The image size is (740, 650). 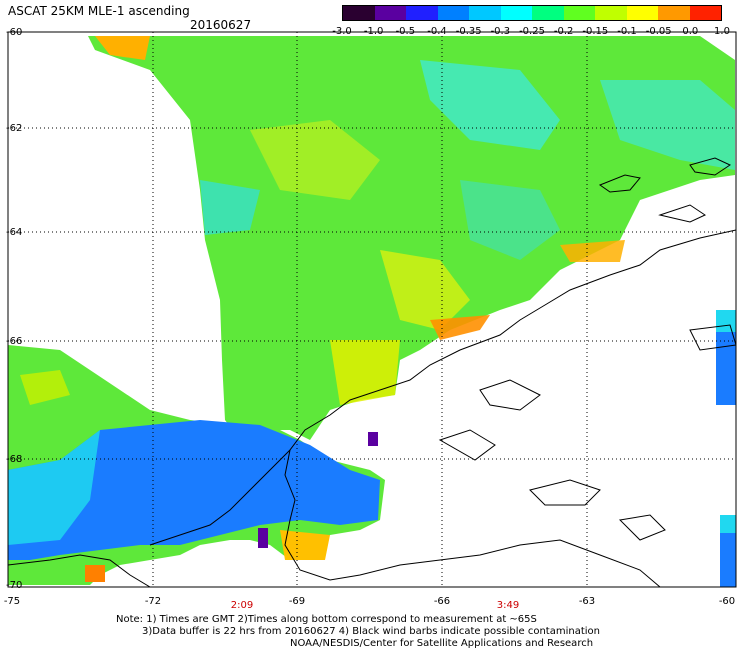 I want to click on lon-label-75: -75, so click(x=12, y=601).